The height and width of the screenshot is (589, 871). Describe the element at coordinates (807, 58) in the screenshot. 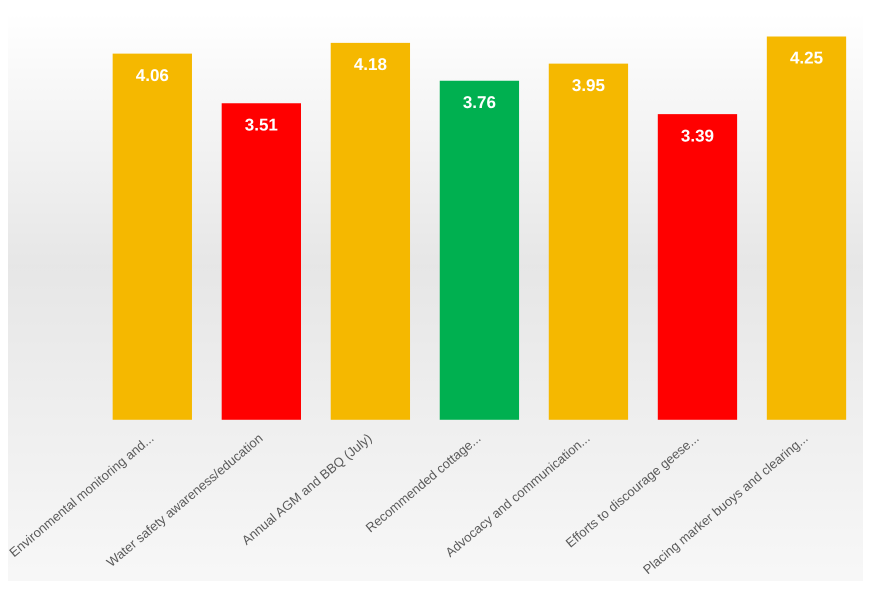

I see `data-label: 4.25` at that location.